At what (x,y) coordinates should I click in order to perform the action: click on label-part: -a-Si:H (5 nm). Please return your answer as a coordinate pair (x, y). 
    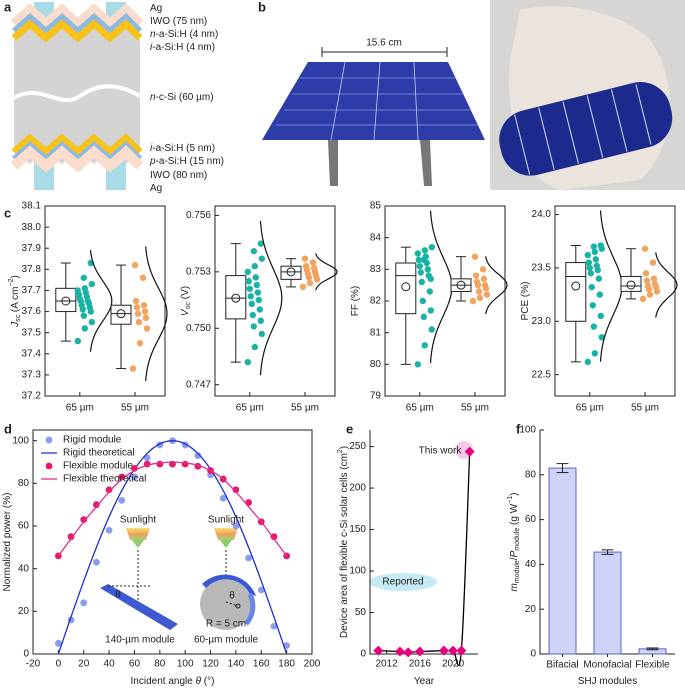
    Looking at the image, I should click on (183, 148).